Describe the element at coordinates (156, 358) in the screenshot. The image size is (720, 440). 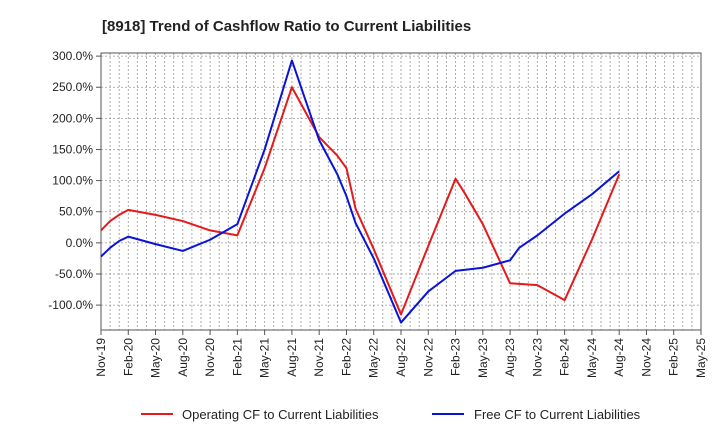
I see `x-tick-label: May-20` at that location.